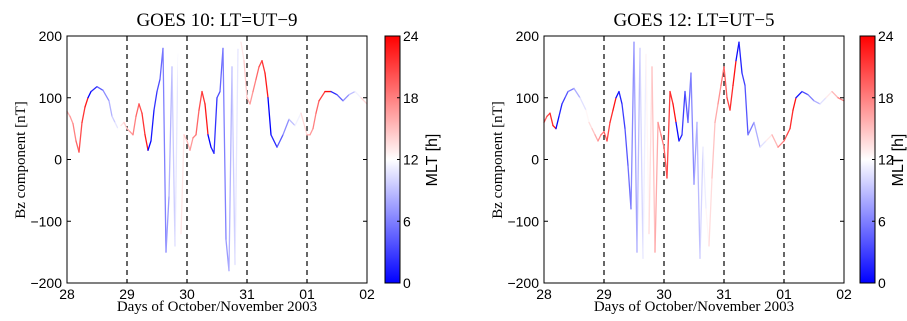 This screenshot has height=321, width=907. Describe the element at coordinates (411, 36) in the screenshot. I see `colorbar-tick-label: 24` at that location.